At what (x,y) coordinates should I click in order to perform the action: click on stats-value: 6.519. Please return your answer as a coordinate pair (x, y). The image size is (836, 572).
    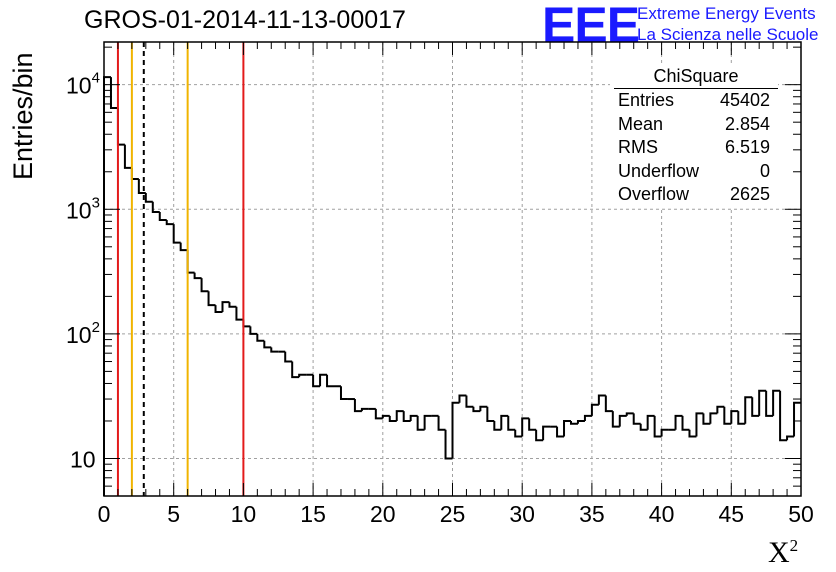
    Looking at the image, I should click on (747, 147).